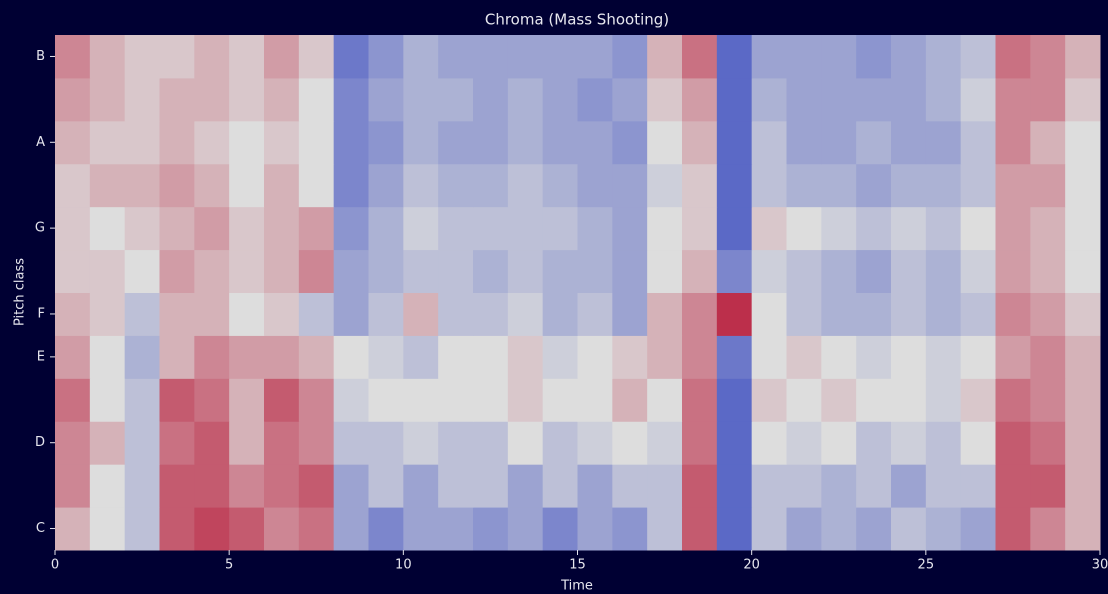  I want to click on y-tick-label: G, so click(40, 228).